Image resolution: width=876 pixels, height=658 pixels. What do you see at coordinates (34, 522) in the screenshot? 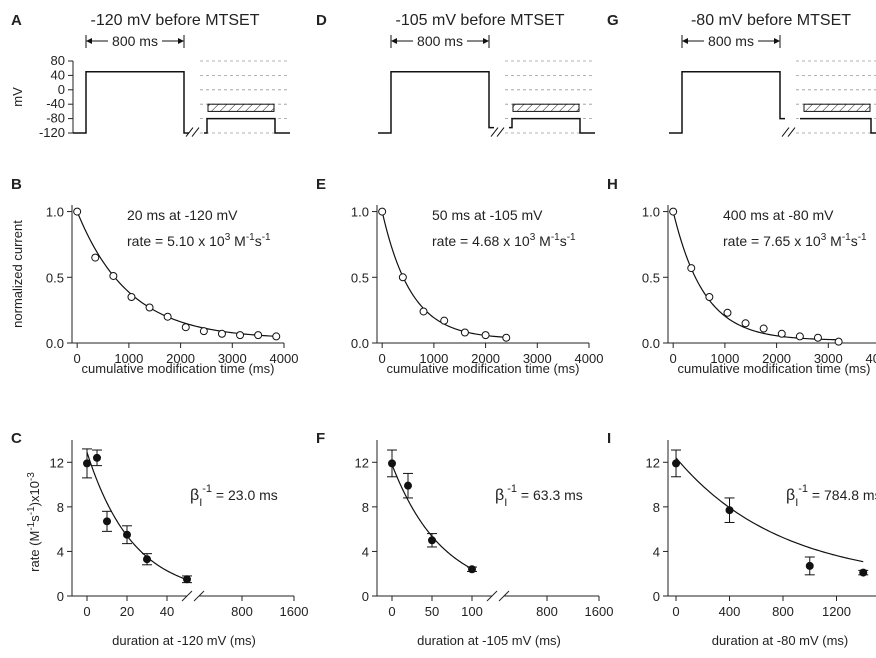
I see `y-axis-label: rate (M-1s-1)x10-3` at bounding box center [34, 522].